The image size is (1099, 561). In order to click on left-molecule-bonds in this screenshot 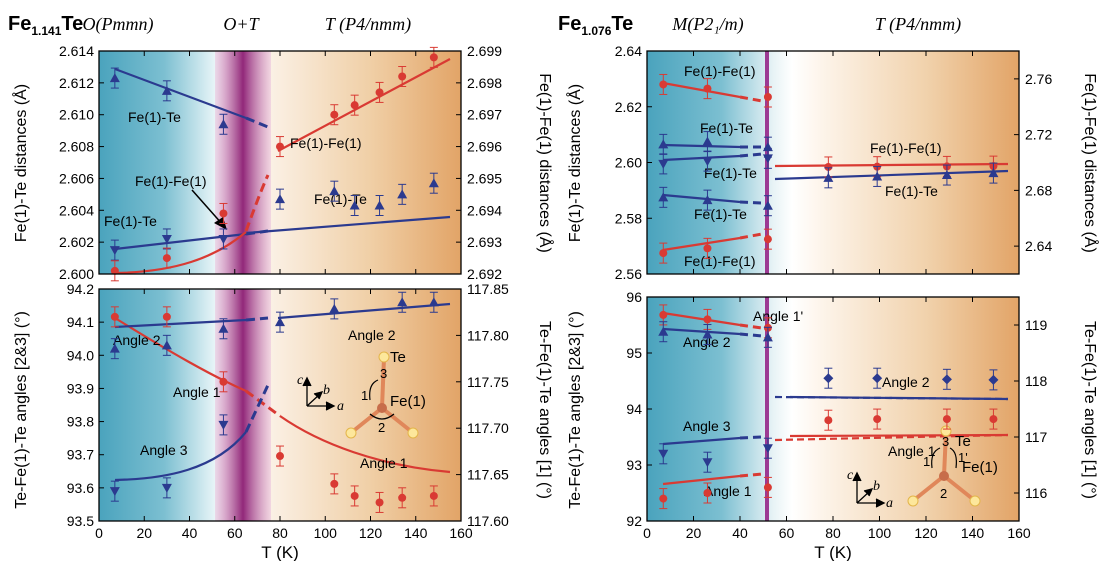, I will do `click(382, 395)`.